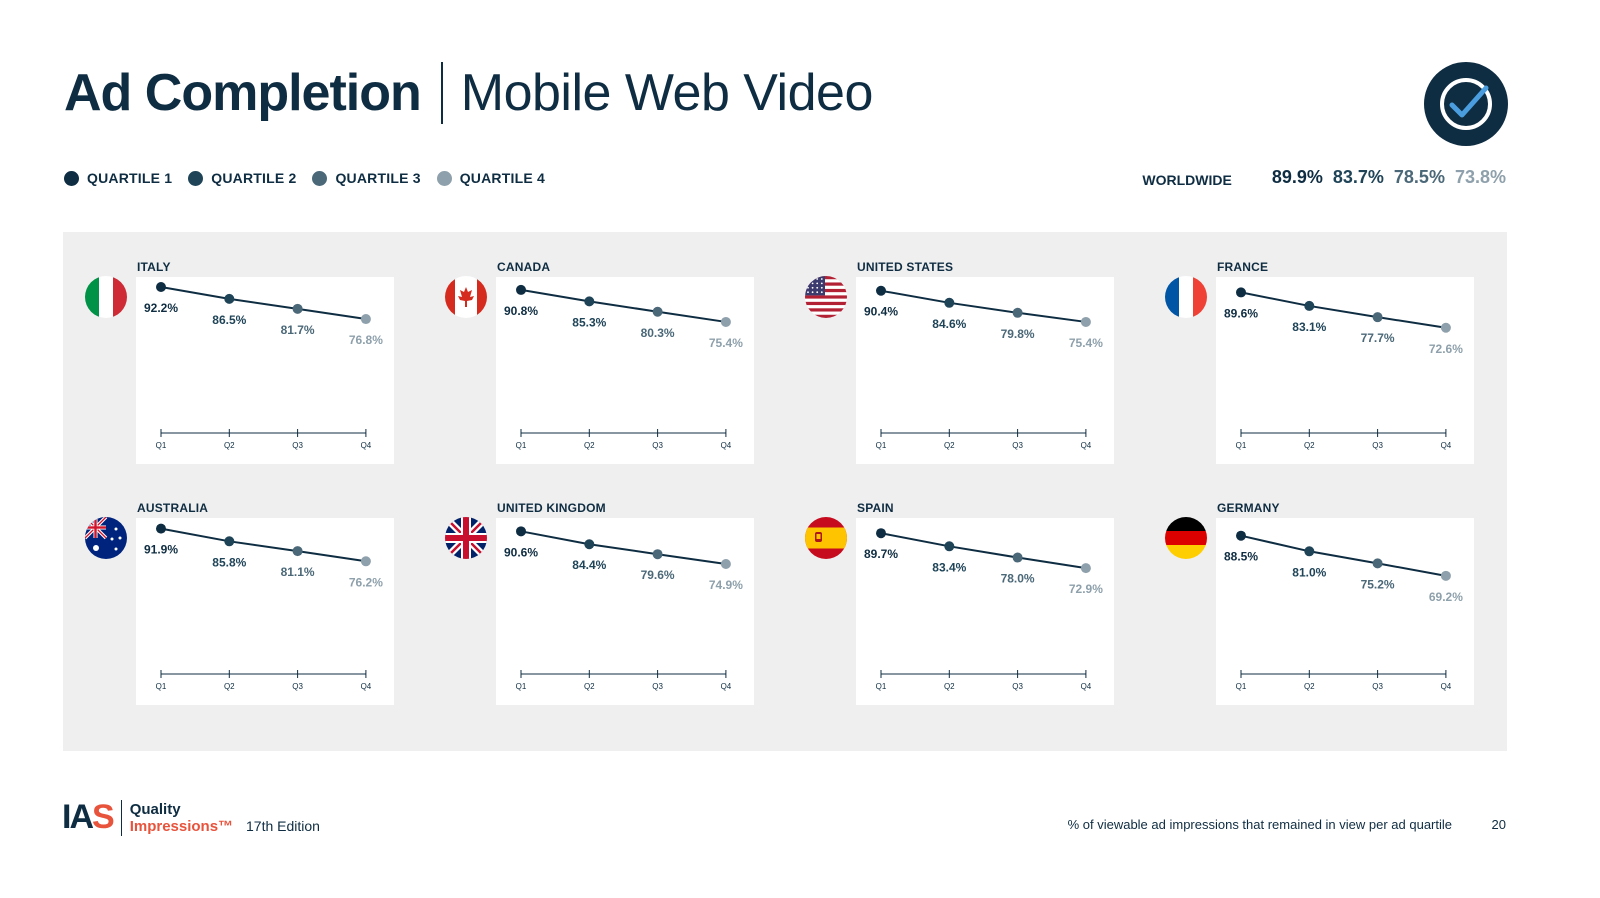  I want to click on chart-card: Q1 Q2 Q3 Q4 90.6% 84.4% 79.6% 74.9%, so click(625, 611).